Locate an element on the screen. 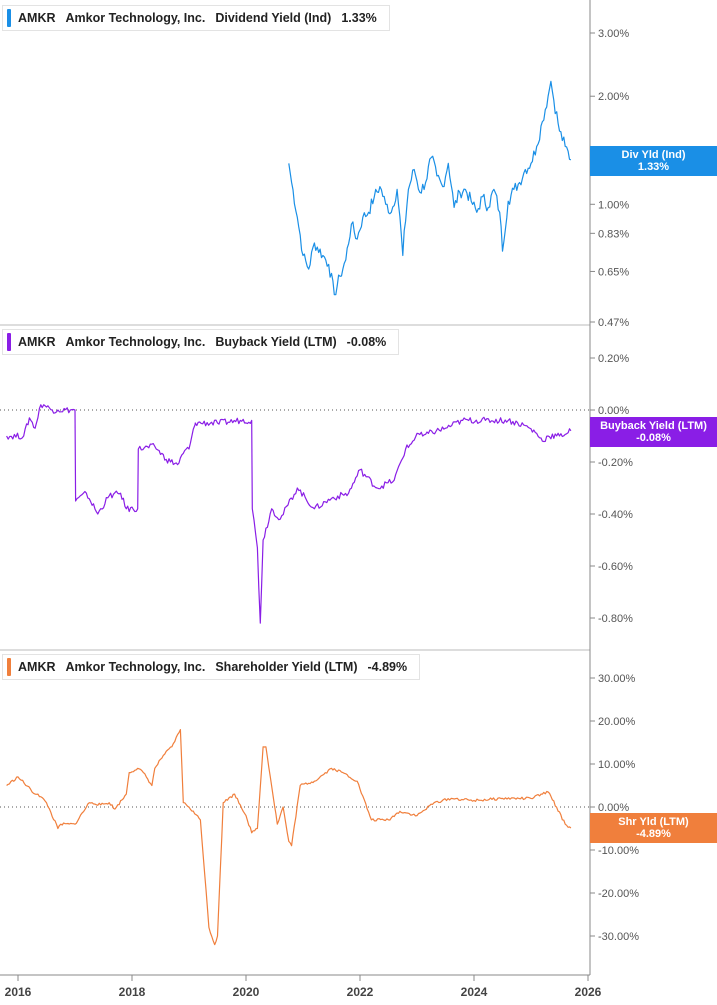 The image size is (717, 1005). legend-value: -4.89% is located at coordinates (387, 667).